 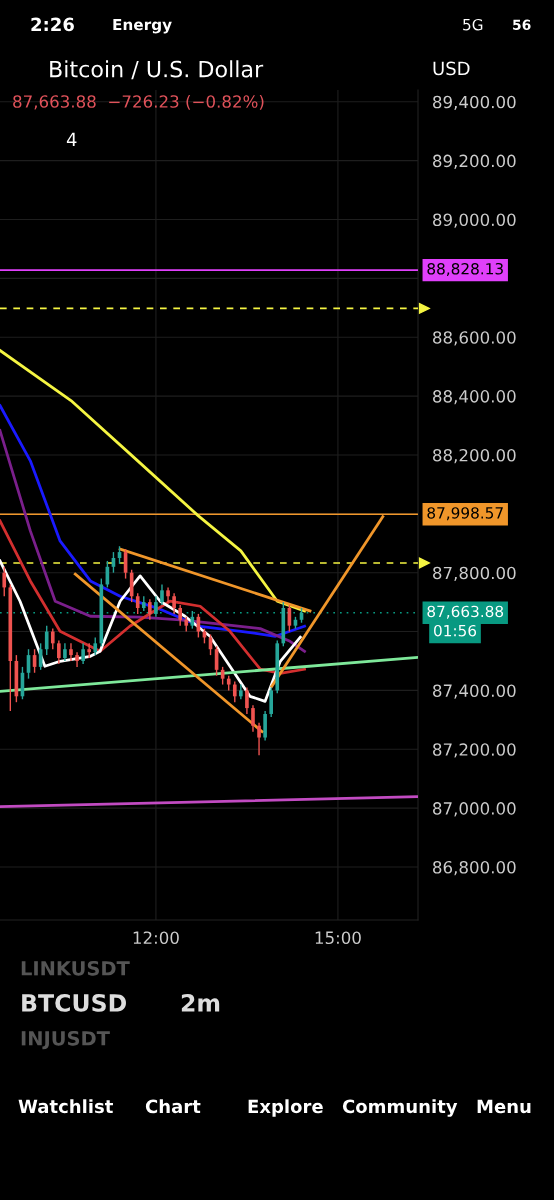 What do you see at coordinates (465, 269) in the screenshot?
I see `ref-line-label: 88,828.13` at bounding box center [465, 269].